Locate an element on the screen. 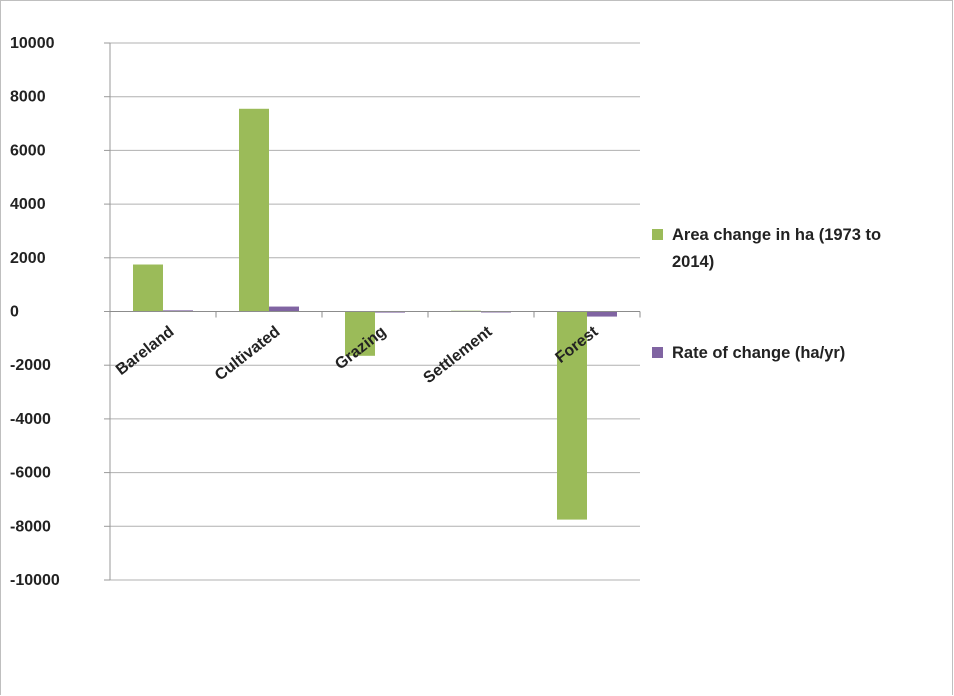  y-tick-label: 8000 is located at coordinates (28, 97).